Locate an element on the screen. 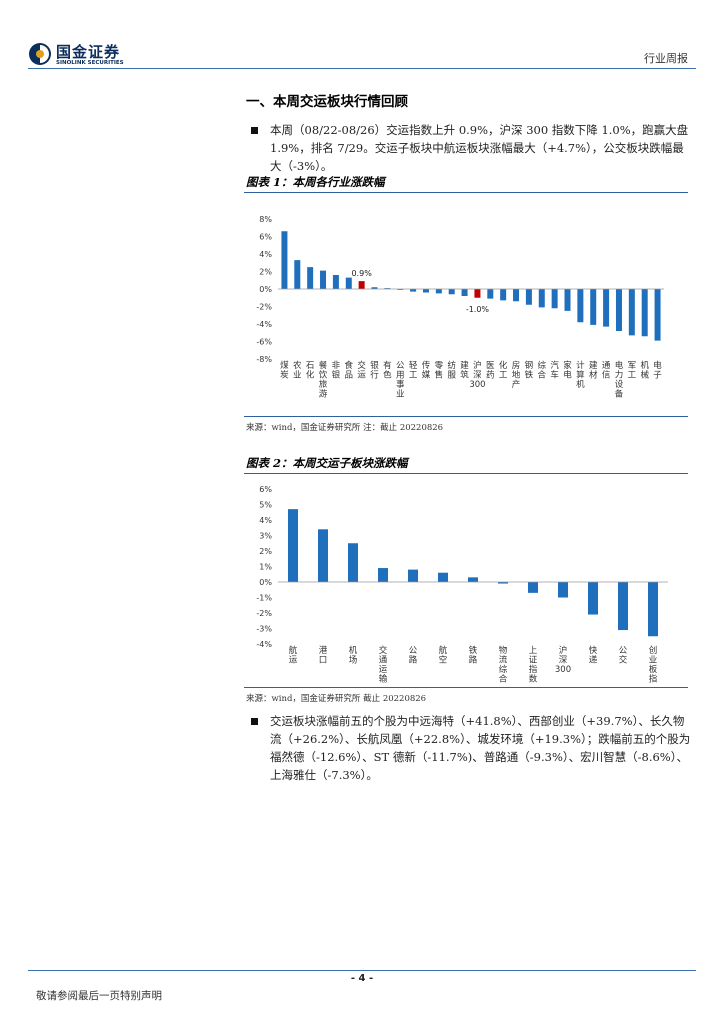 The image size is (724, 1024). section-title: 一、本周交运板块行情回顾 is located at coordinates (327, 102).